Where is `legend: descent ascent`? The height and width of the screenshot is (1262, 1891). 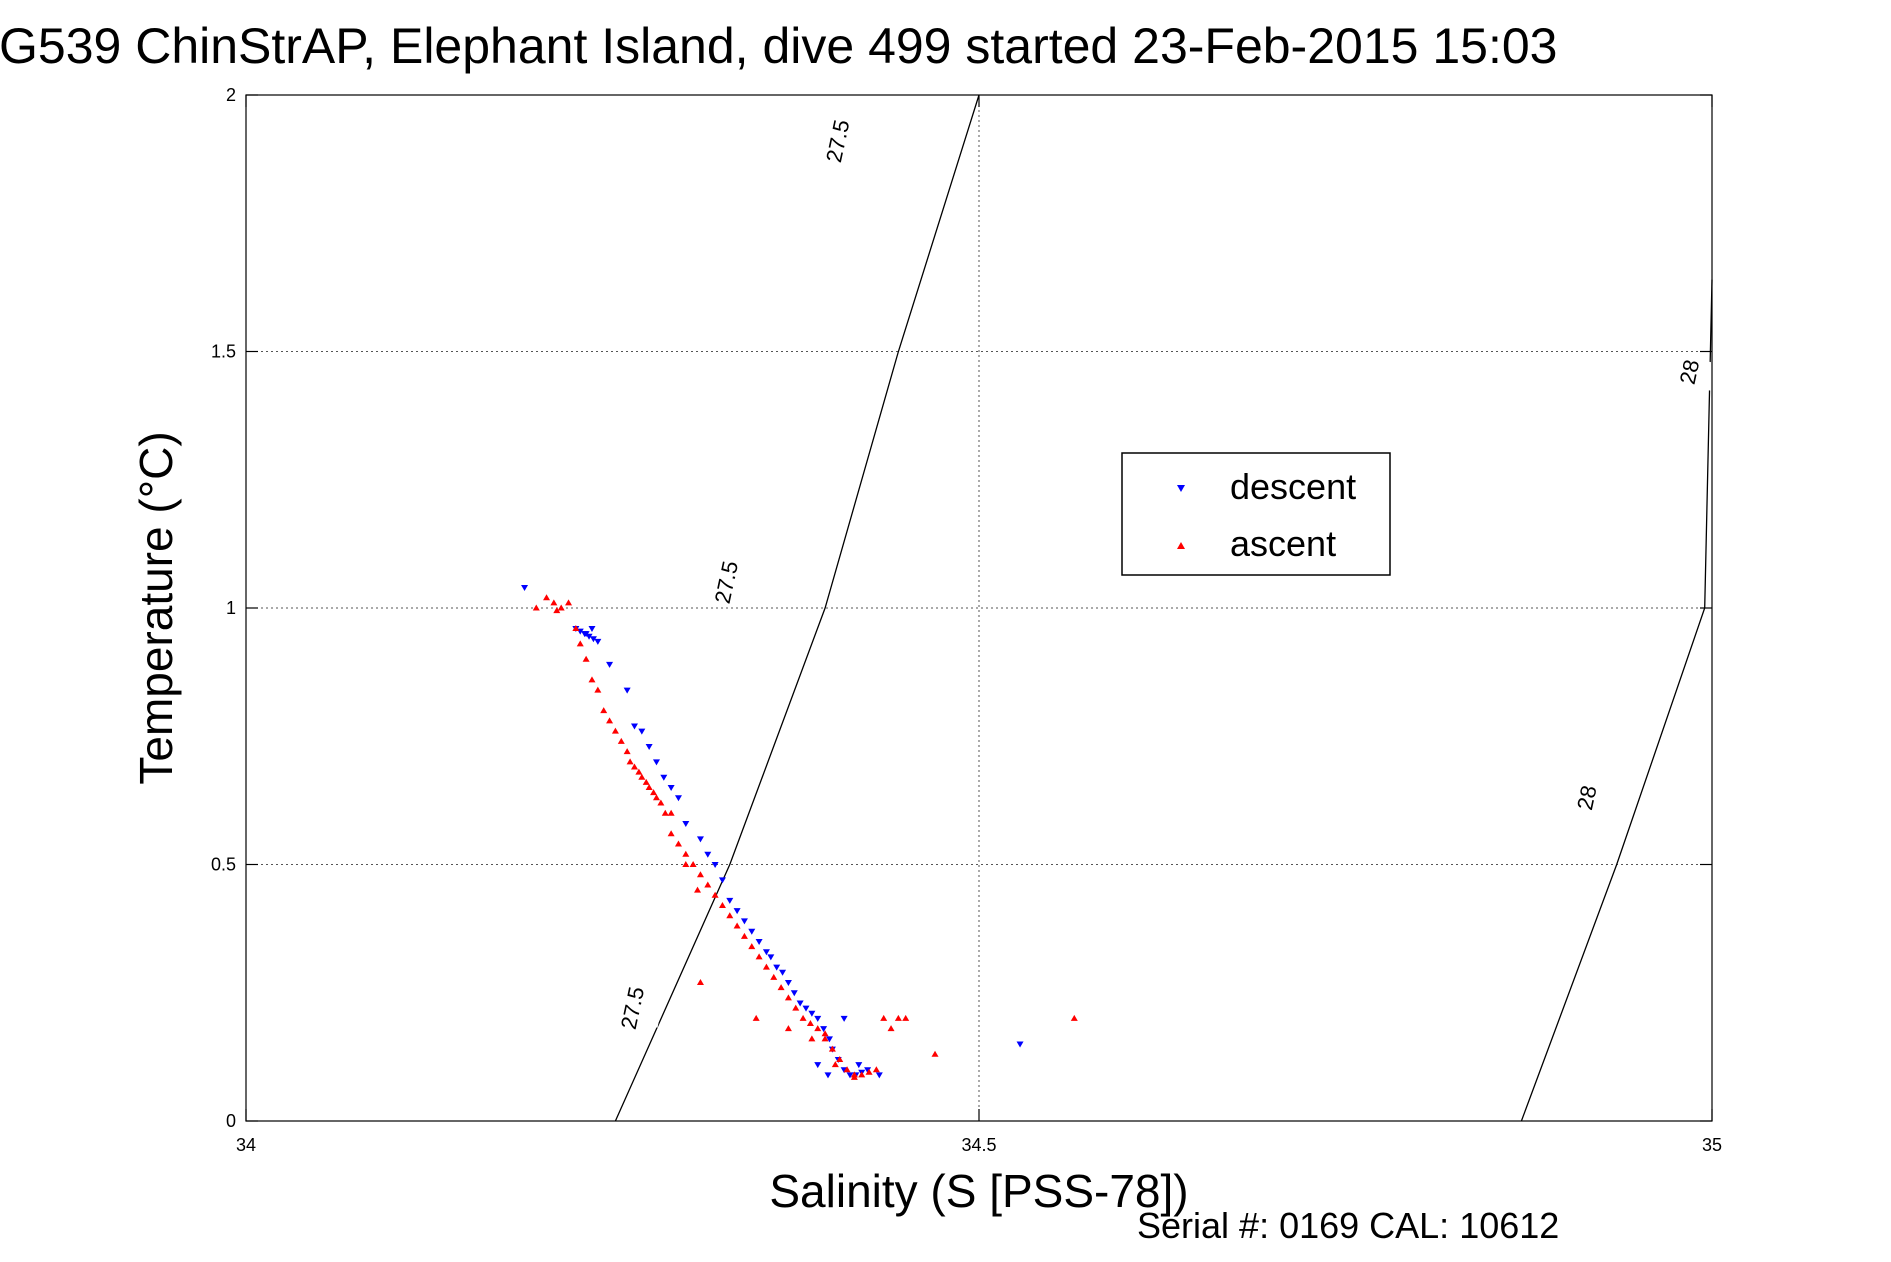 legend: descent ascent is located at coordinates (1256, 514).